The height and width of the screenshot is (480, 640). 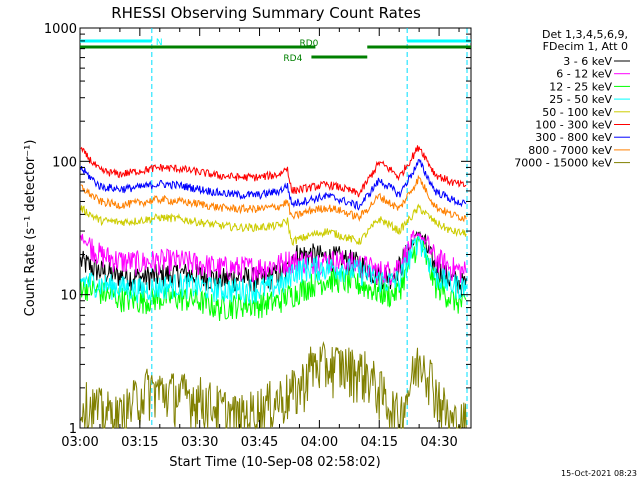 I want to click on series-line-300-800-kev, so click(x=273, y=184).